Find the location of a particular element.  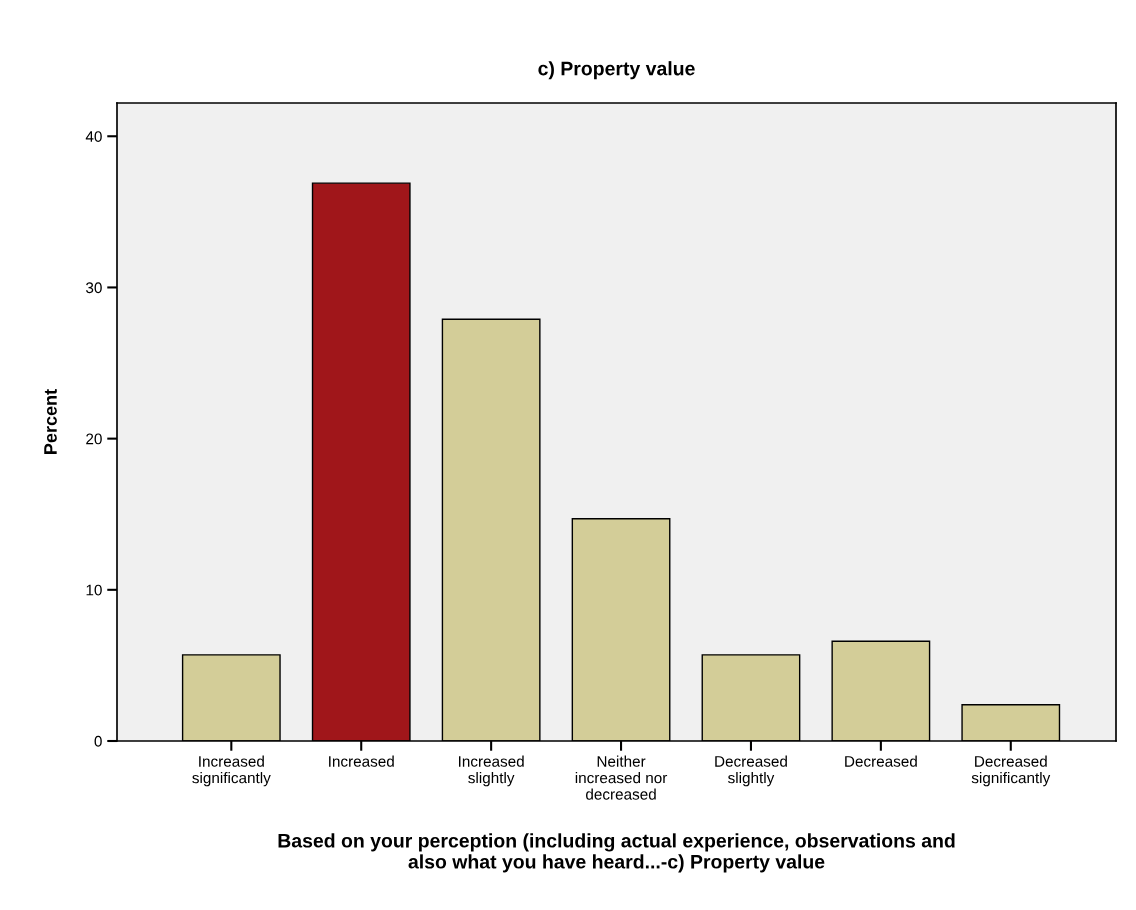

y-tick-label: 40 is located at coordinates (93, 136).